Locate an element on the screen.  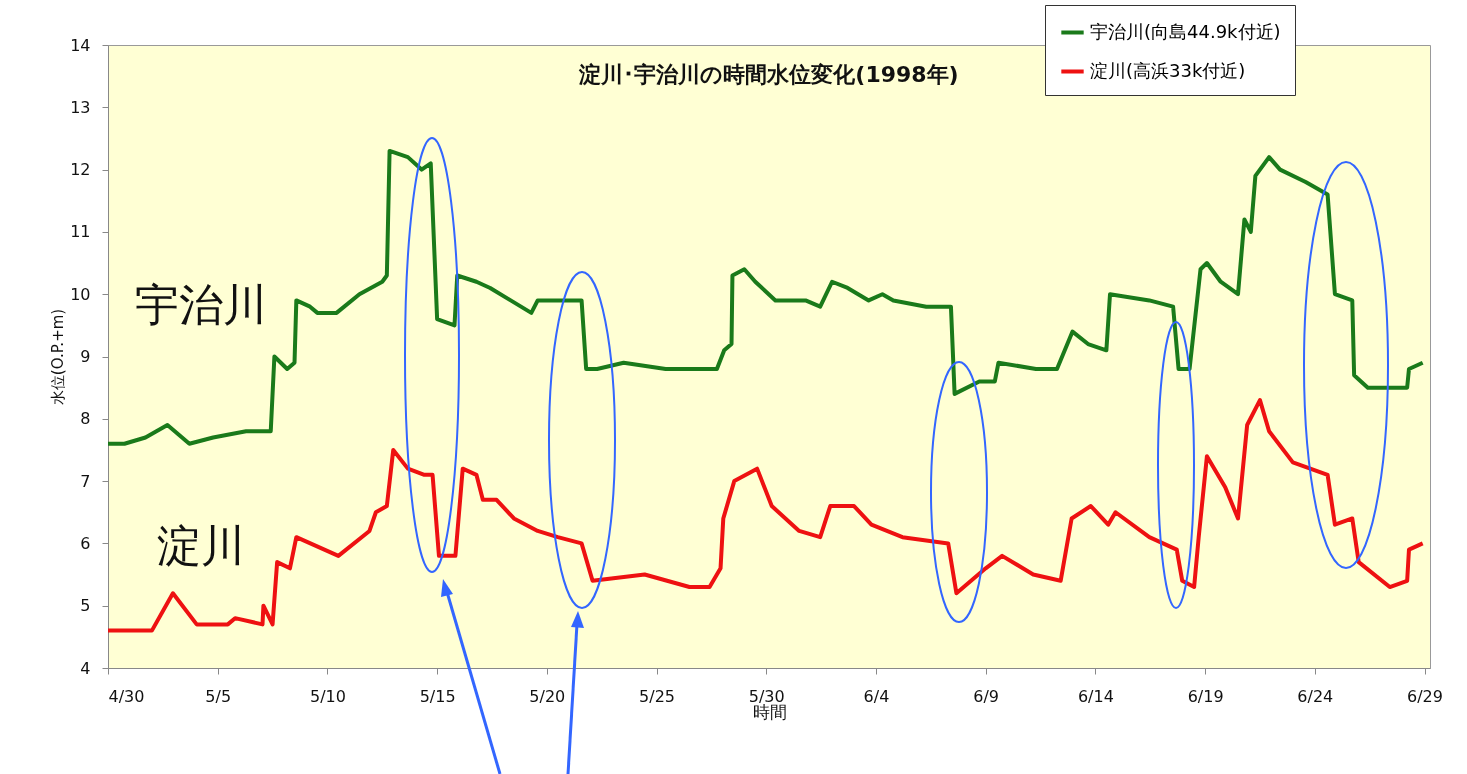
y-axis-title: 水位(O.P.+m) is located at coordinates (58, 357).